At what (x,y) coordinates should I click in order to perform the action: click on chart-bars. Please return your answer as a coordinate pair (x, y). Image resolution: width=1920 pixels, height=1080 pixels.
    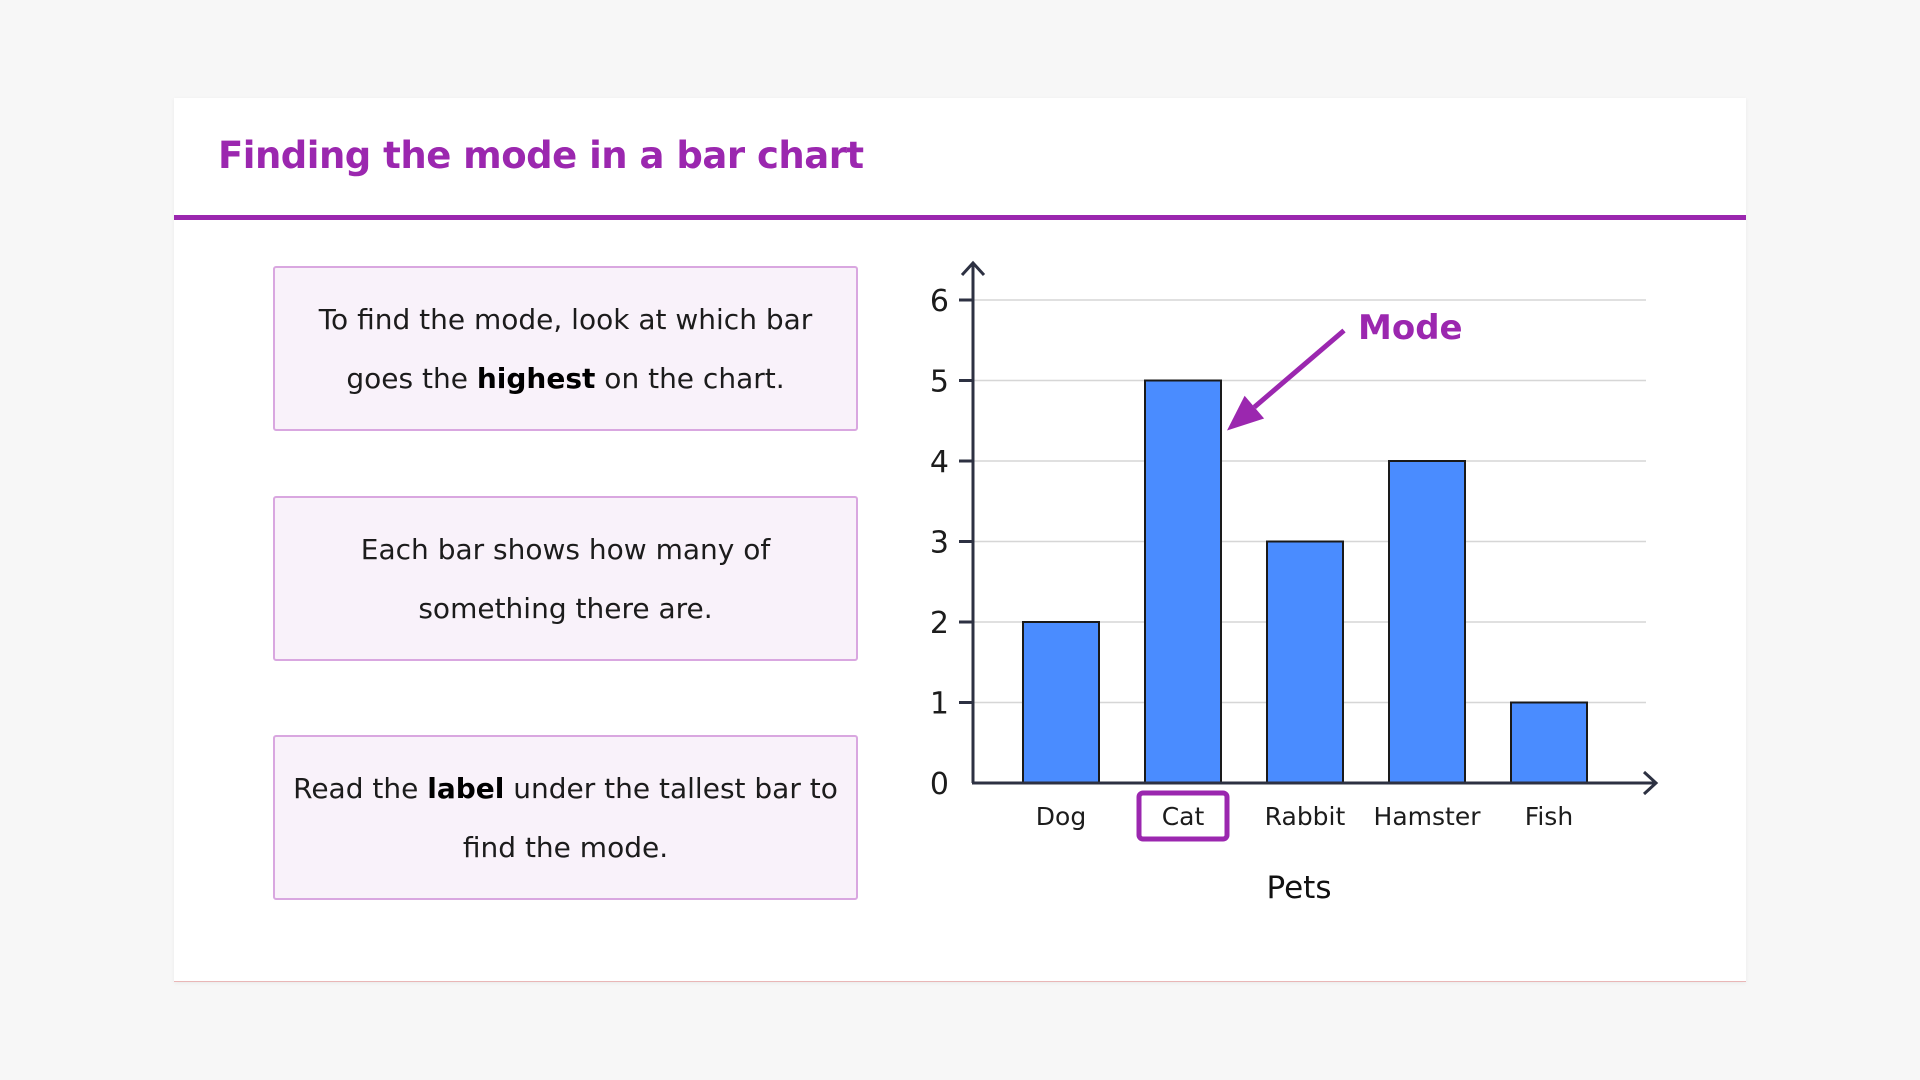
    Looking at the image, I should click on (1305, 581).